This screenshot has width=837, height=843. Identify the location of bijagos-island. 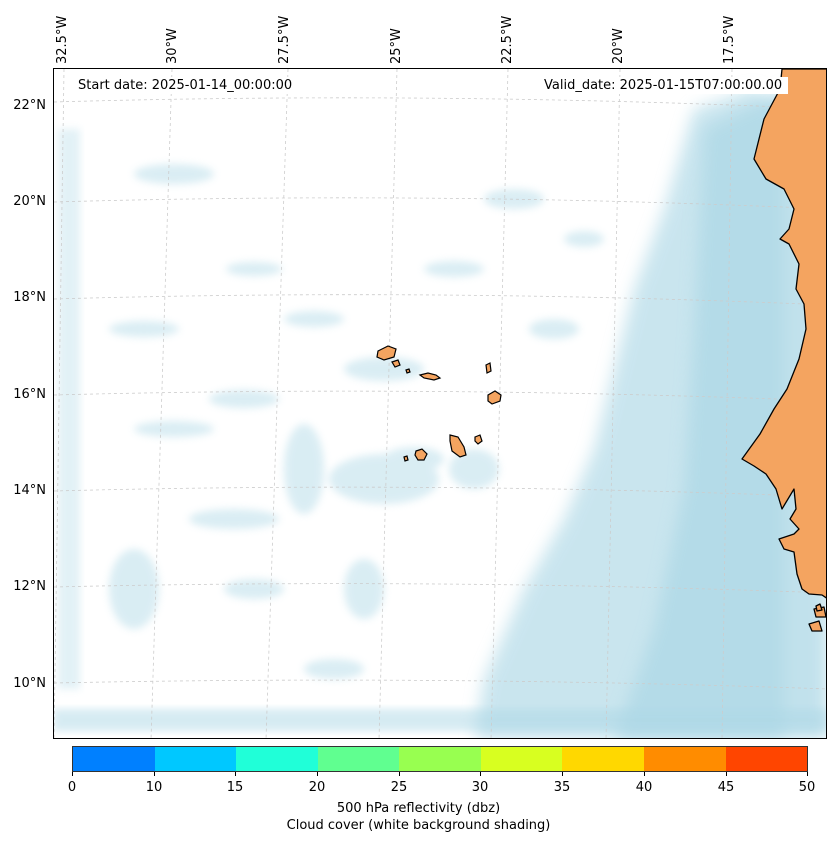
(819, 607).